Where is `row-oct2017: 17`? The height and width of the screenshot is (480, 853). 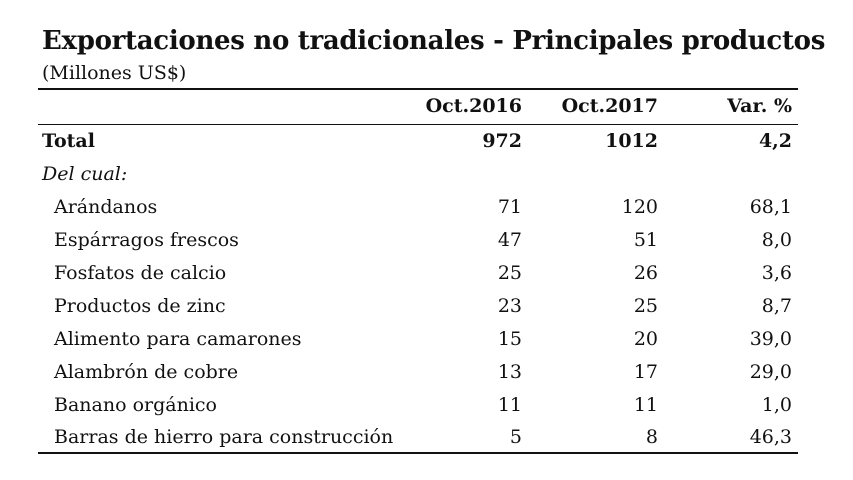 row-oct2017: 17 is located at coordinates (645, 372).